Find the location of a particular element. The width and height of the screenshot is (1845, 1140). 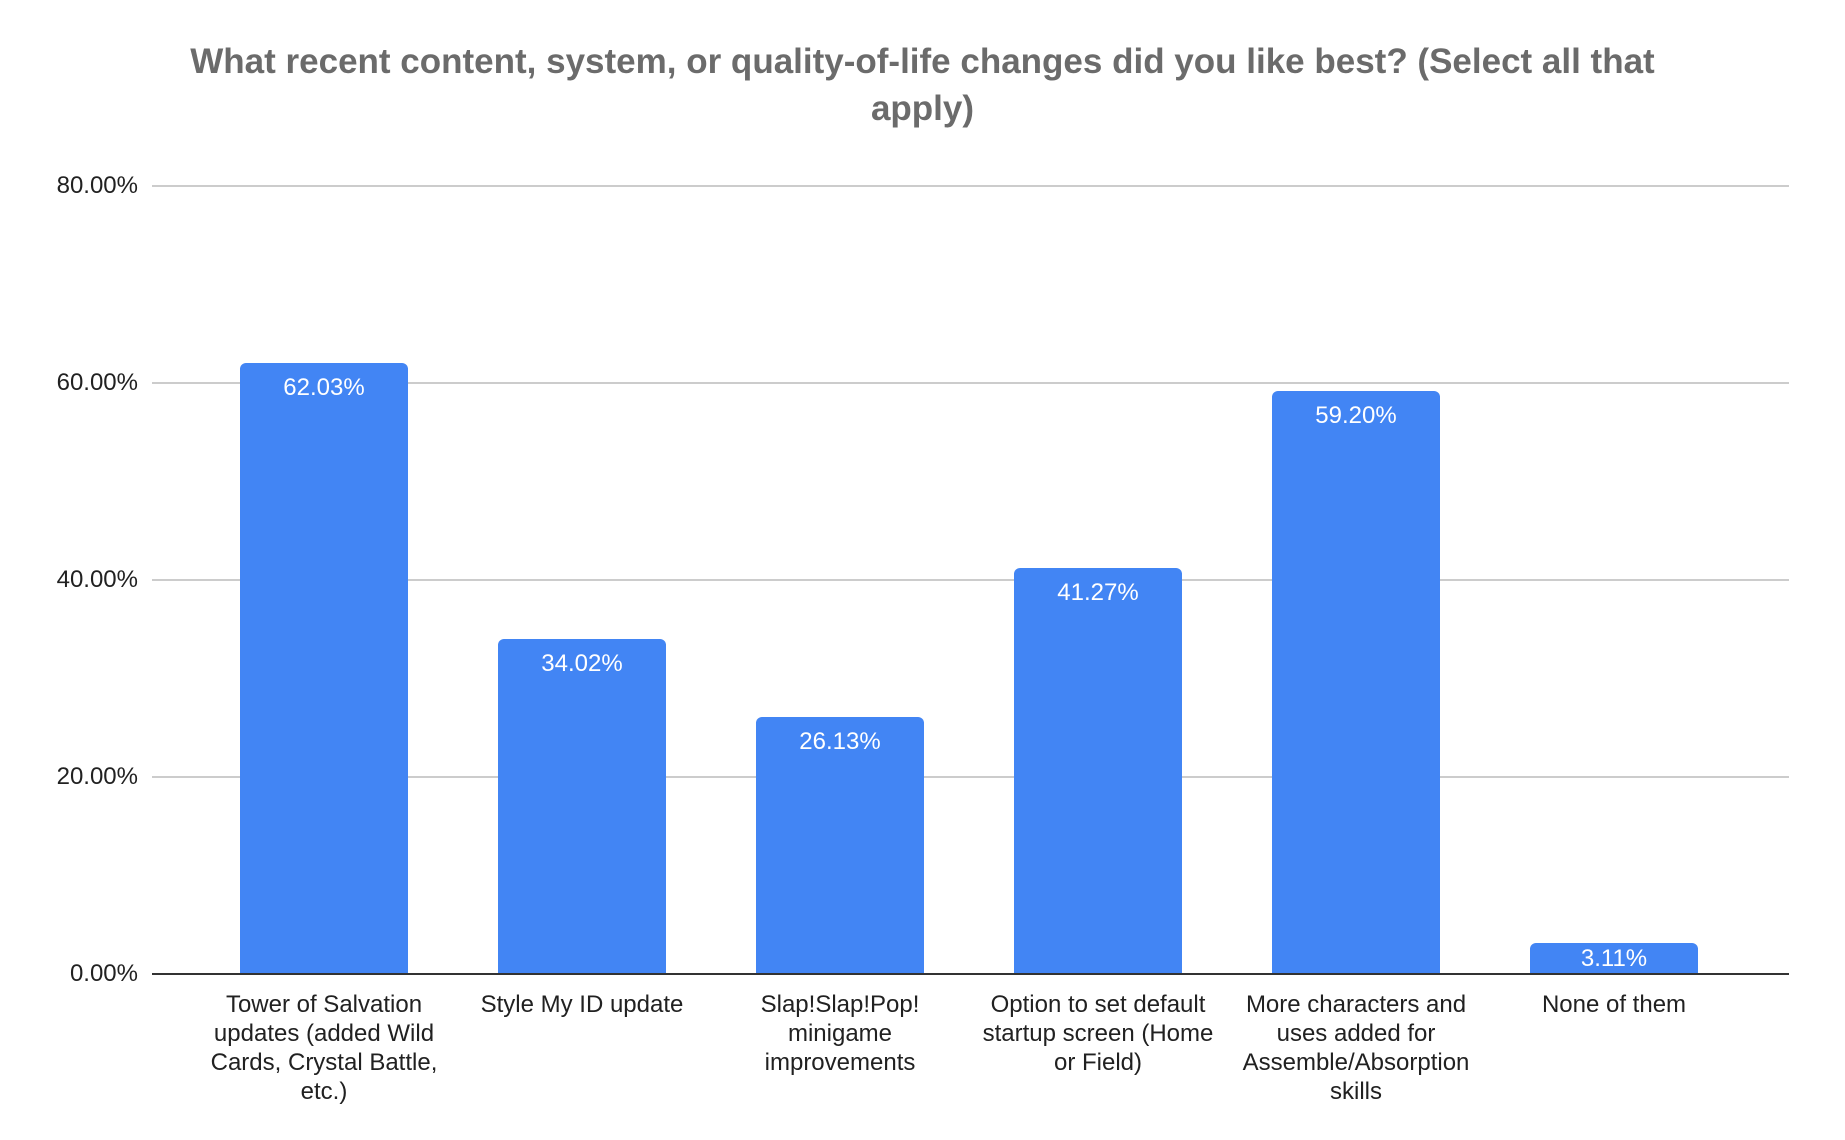

bar-slot: 62.03% is located at coordinates (324, 580).